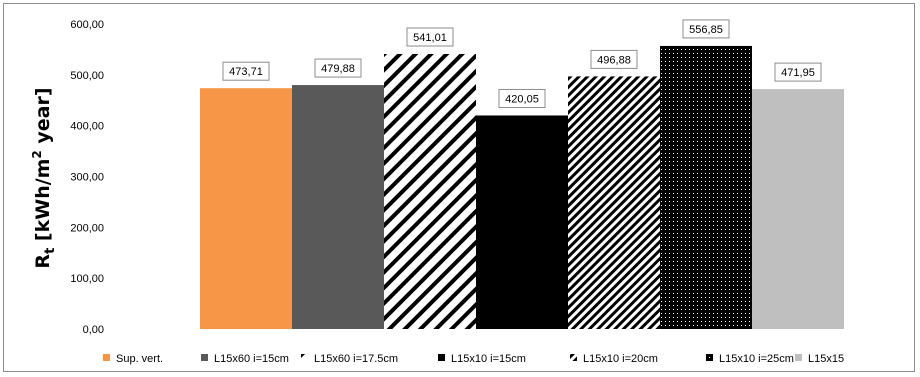 Image resolution: width=920 pixels, height=377 pixels. I want to click on y-tick-label: 600,00, so click(87, 25).